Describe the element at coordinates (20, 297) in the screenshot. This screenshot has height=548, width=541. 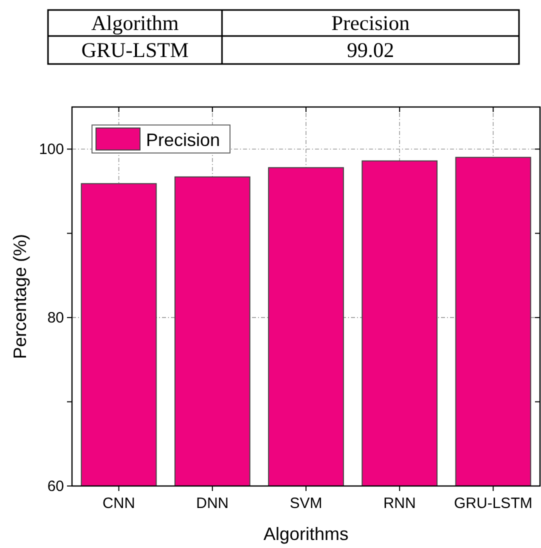
I see `y-axis-title: Percentage (%)` at that location.